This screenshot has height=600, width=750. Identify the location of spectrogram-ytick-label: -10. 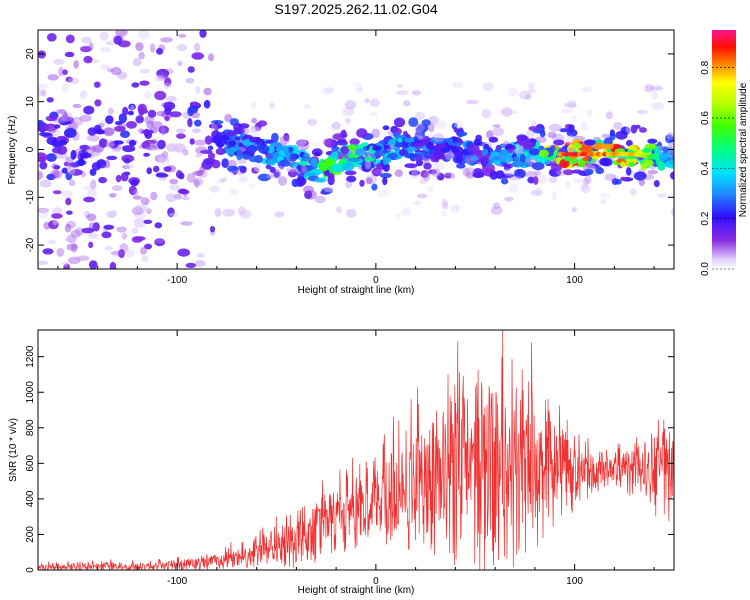
(30, 197).